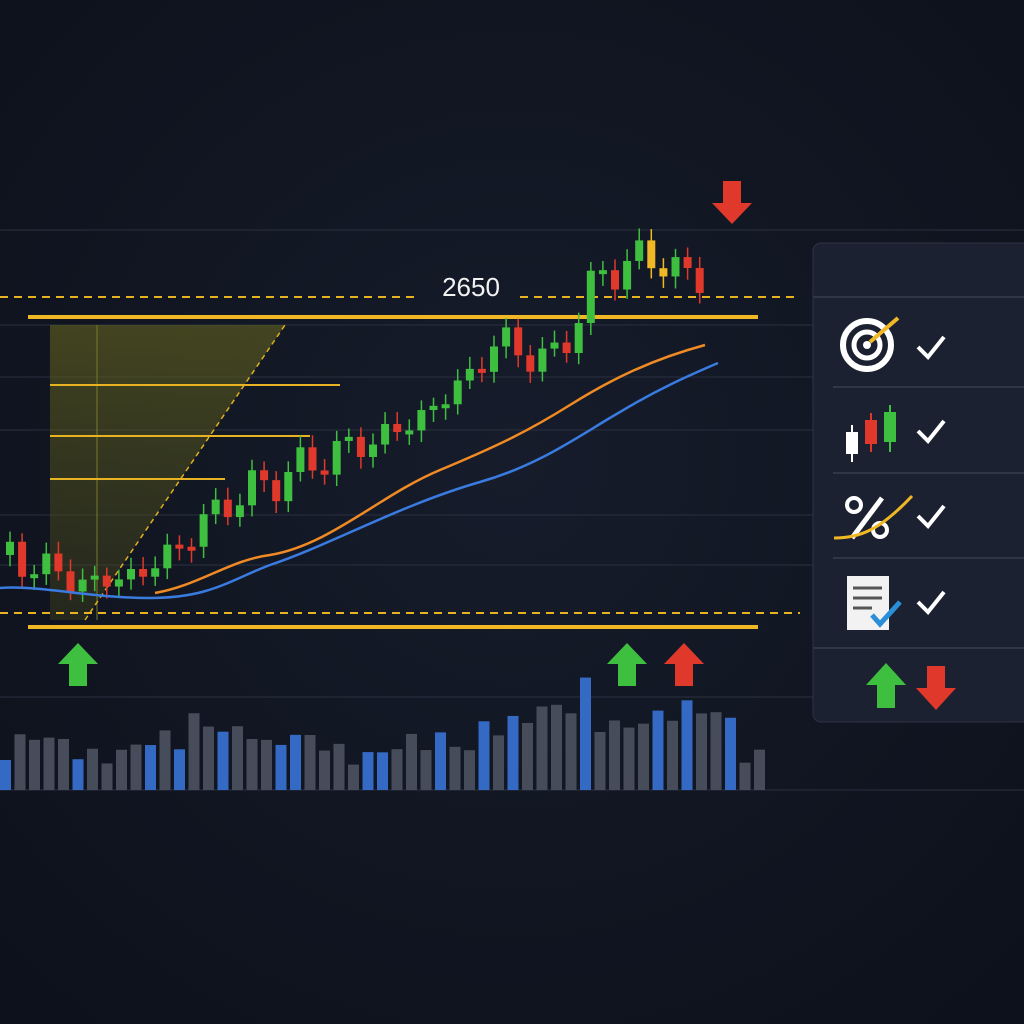  I want to click on panel-dividers, so click(918, 472).